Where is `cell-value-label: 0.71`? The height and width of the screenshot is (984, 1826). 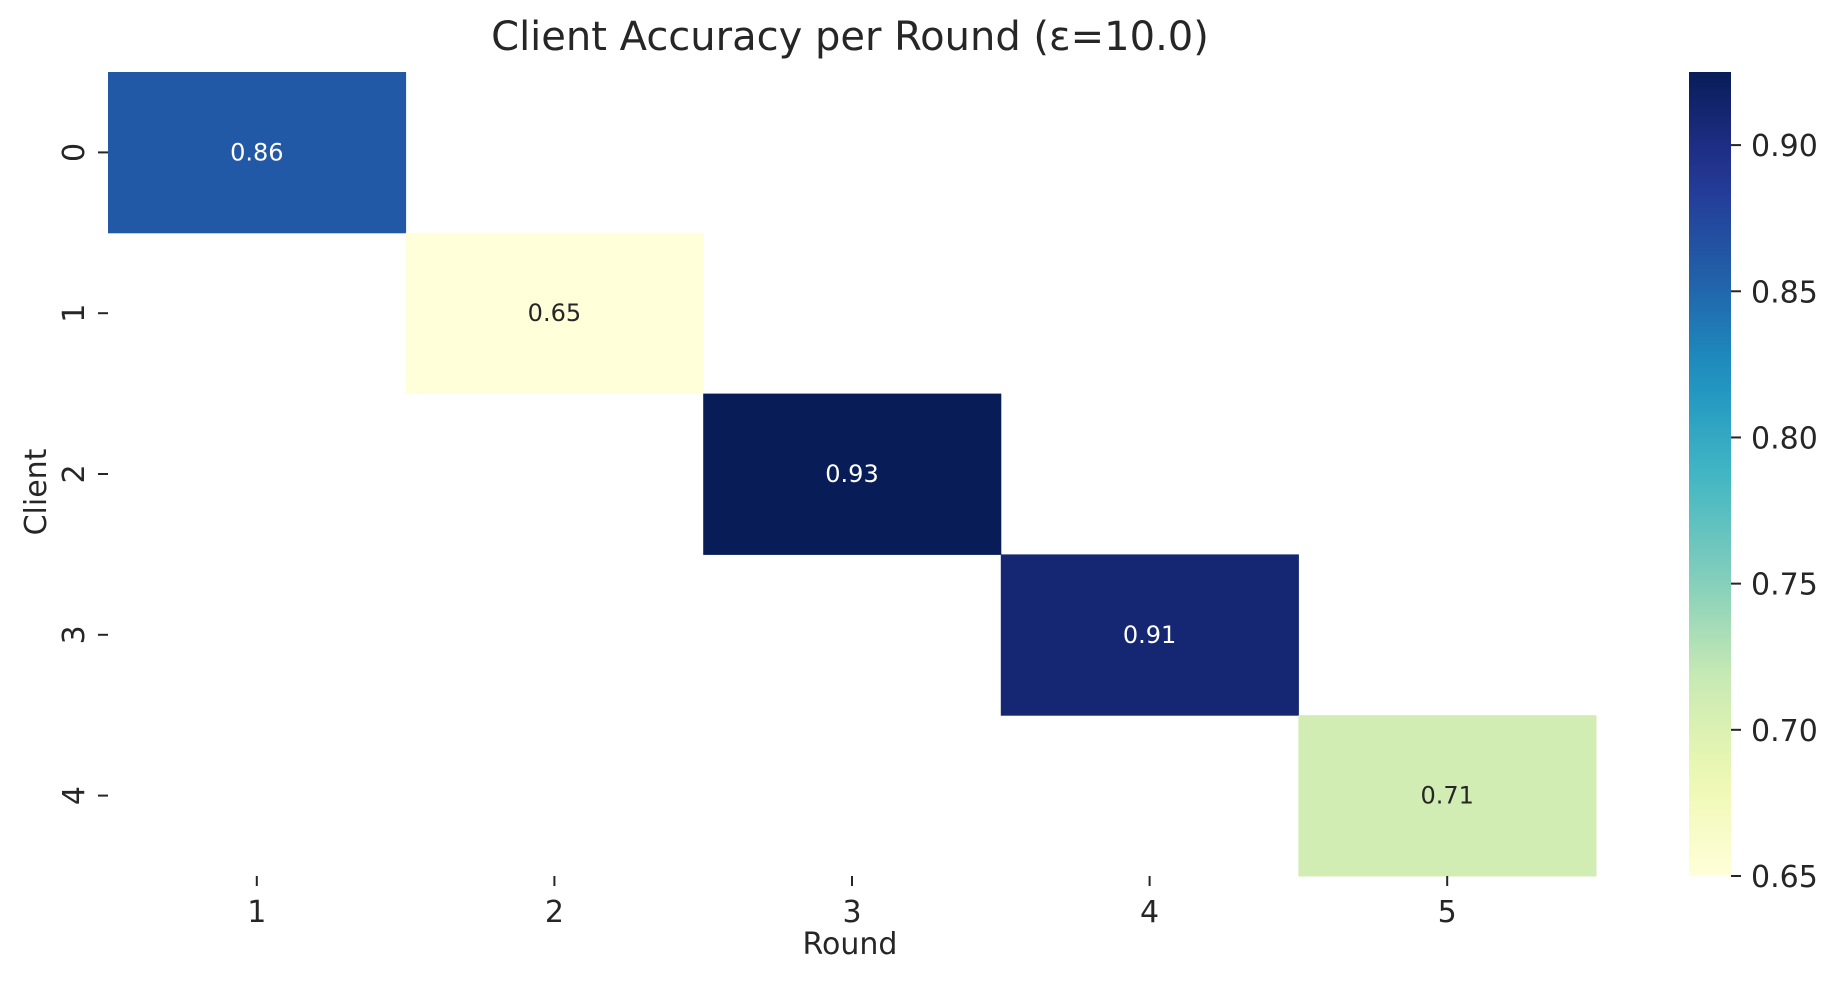 cell-value-label: 0.71 is located at coordinates (1446, 796).